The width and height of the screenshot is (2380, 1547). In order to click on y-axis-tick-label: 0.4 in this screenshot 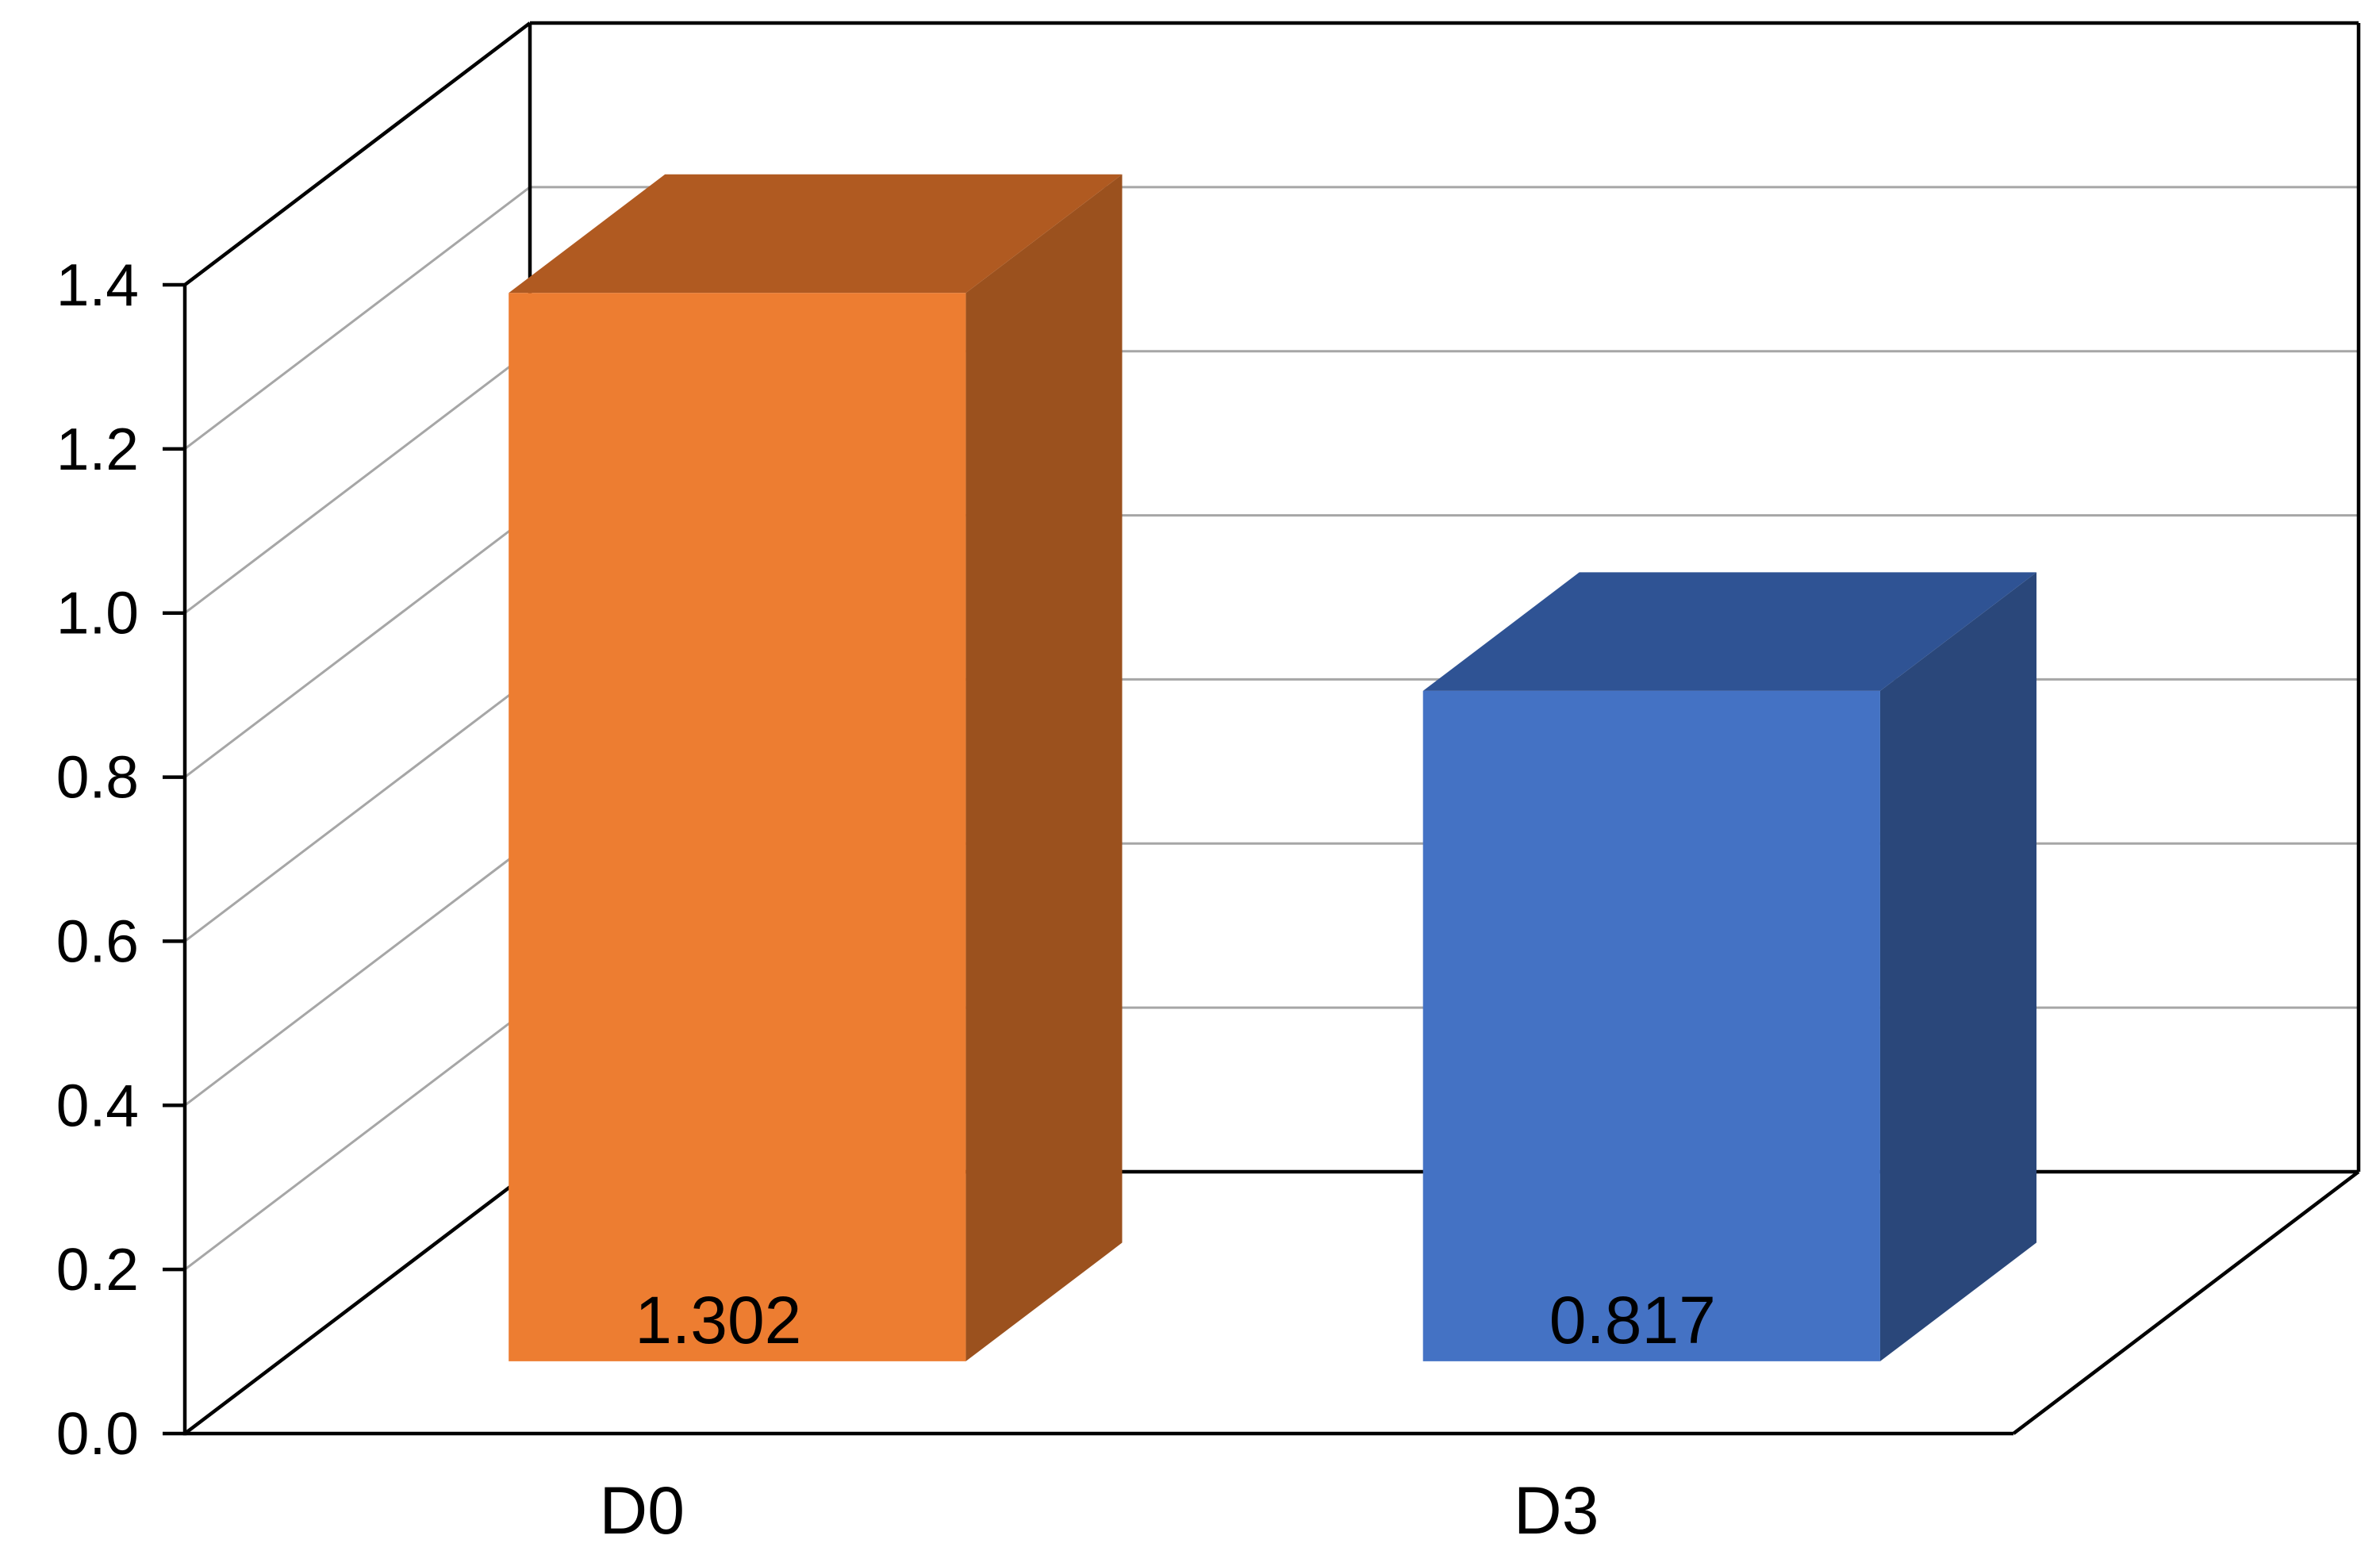, I will do `click(97, 1105)`.